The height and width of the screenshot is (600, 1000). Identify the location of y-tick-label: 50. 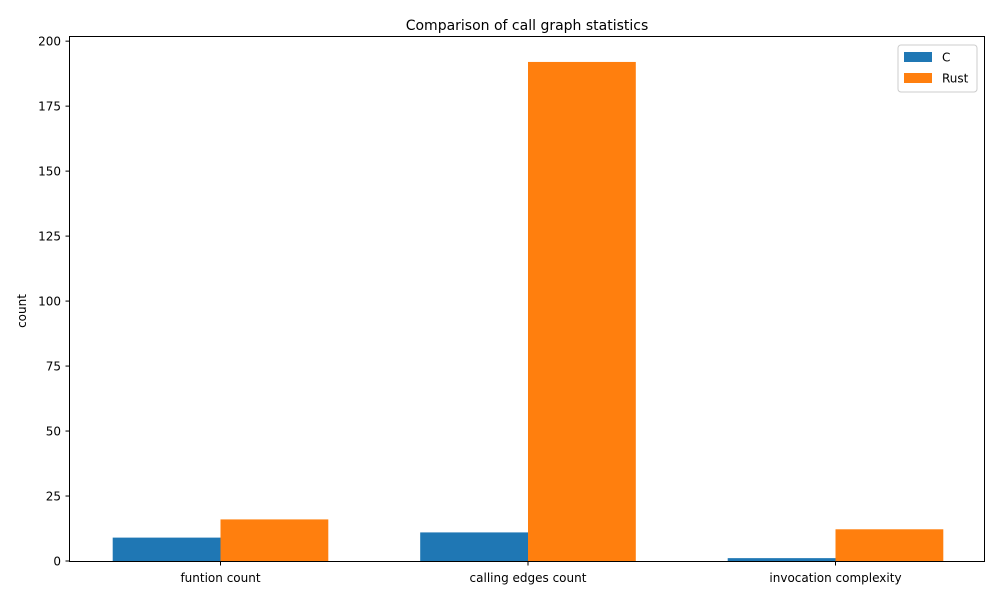
(53, 431).